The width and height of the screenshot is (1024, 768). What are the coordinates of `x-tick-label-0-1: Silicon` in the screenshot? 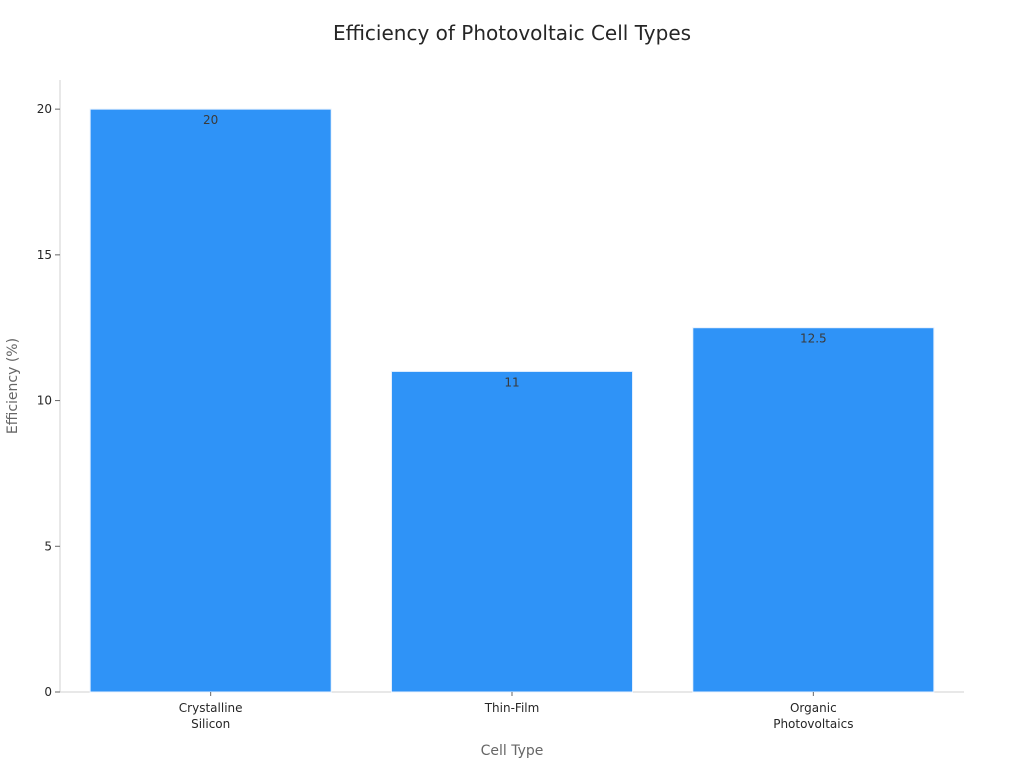 It's located at (210, 724).